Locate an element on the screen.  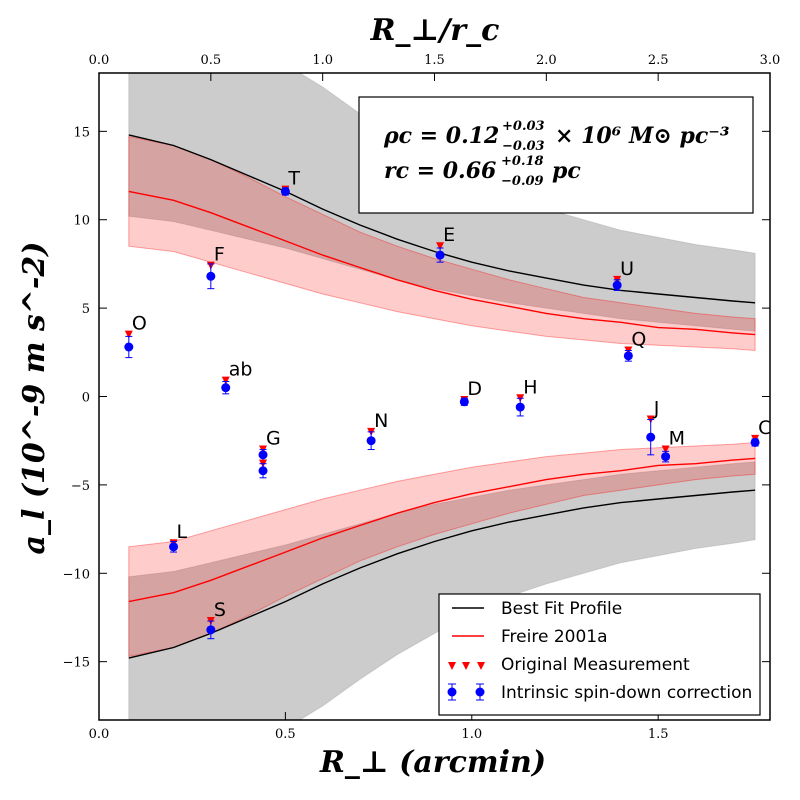
data-point-E: E is located at coordinates (445, 243).